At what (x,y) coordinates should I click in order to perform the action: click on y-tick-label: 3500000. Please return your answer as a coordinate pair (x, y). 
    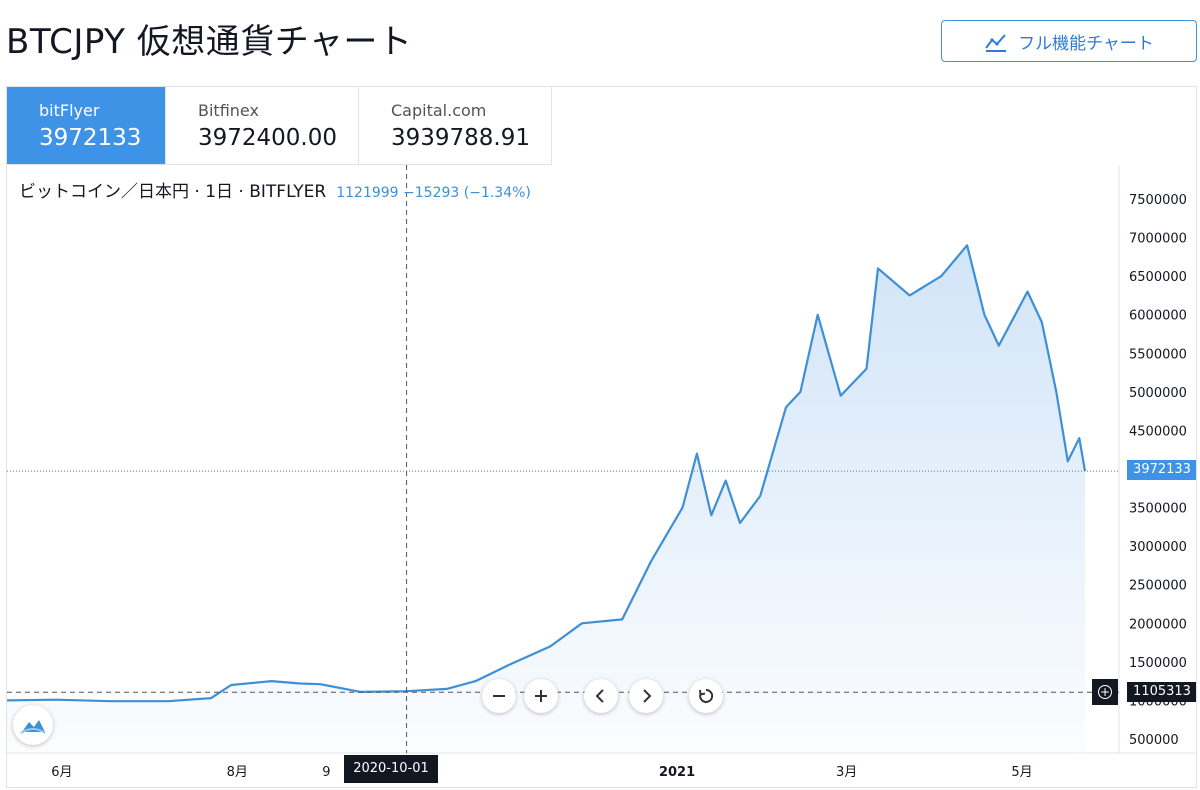
    Looking at the image, I should click on (1158, 509).